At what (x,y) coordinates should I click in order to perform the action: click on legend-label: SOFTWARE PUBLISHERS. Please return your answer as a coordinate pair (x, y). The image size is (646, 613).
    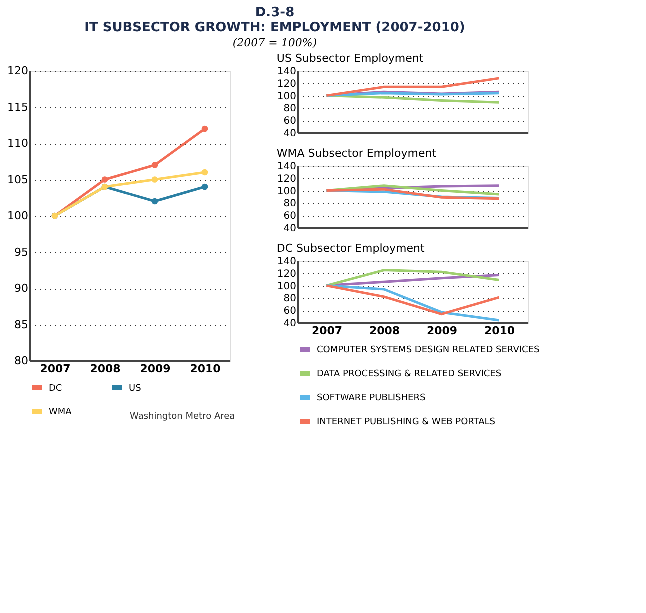
    Looking at the image, I should click on (371, 399).